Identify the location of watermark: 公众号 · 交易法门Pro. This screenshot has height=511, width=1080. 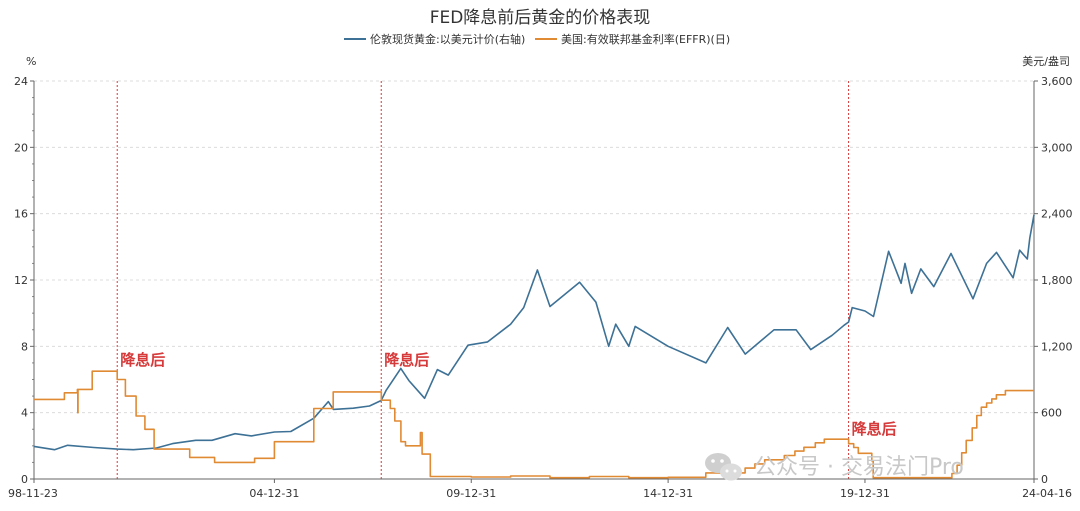
(834, 467).